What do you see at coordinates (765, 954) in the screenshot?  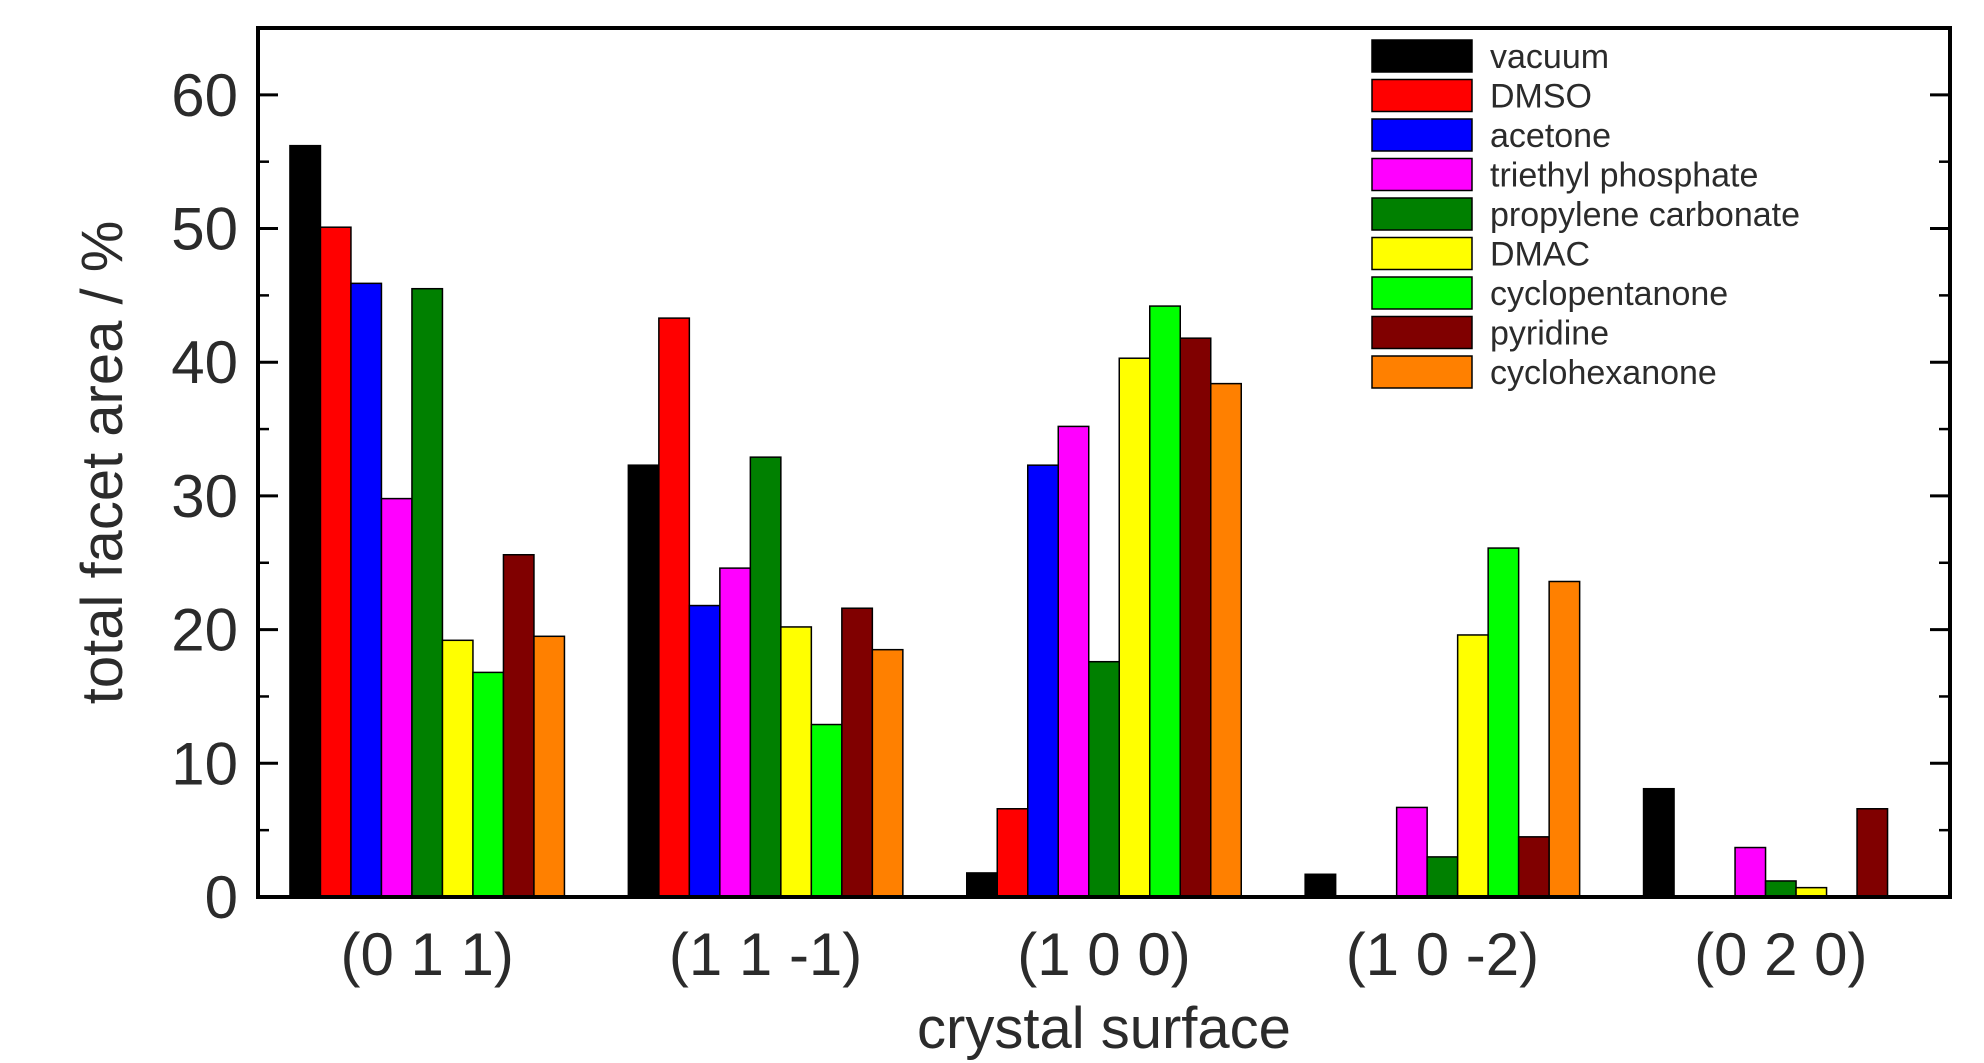 I see `x-tick-label: (1 1 -1)` at bounding box center [765, 954].